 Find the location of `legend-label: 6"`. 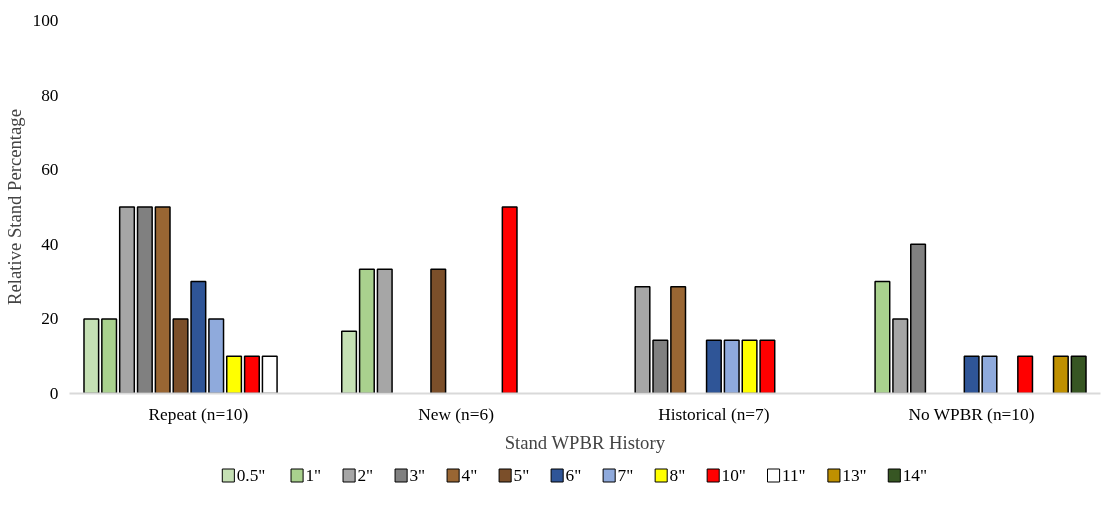

legend-label: 6" is located at coordinates (573, 475).